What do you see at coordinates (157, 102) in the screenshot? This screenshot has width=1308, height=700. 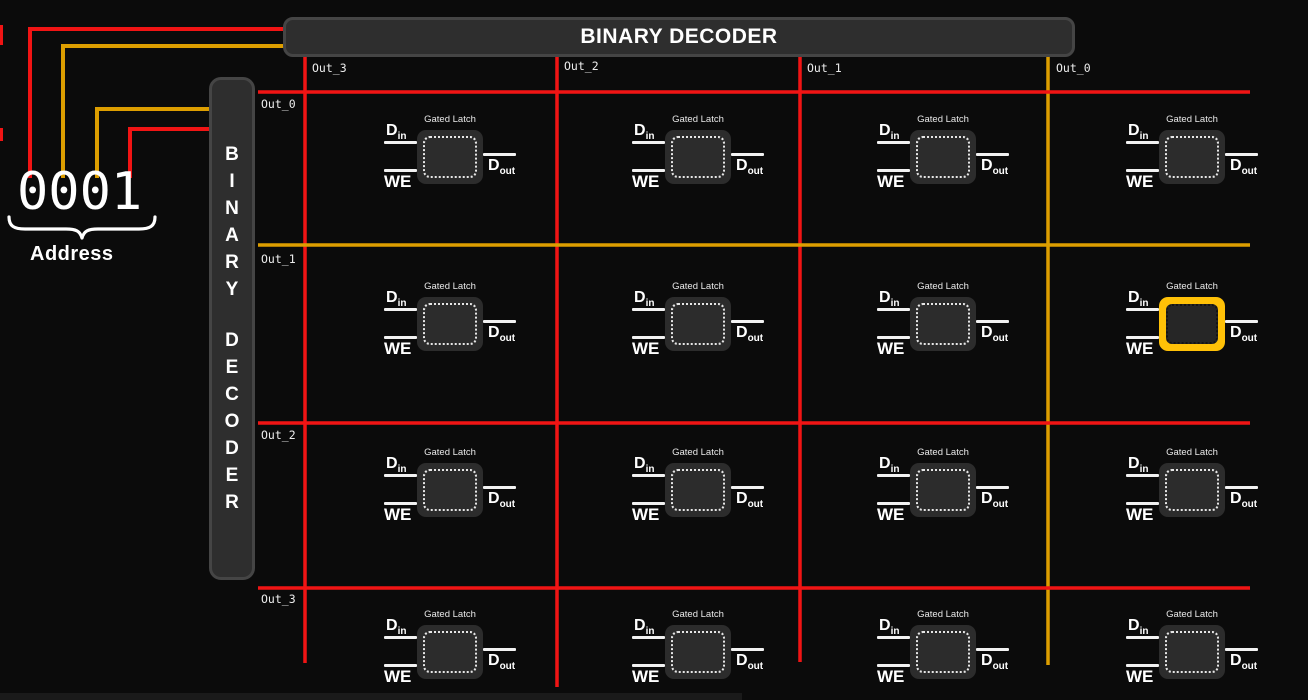 I see `address-wire-top-decoder` at bounding box center [157, 102].